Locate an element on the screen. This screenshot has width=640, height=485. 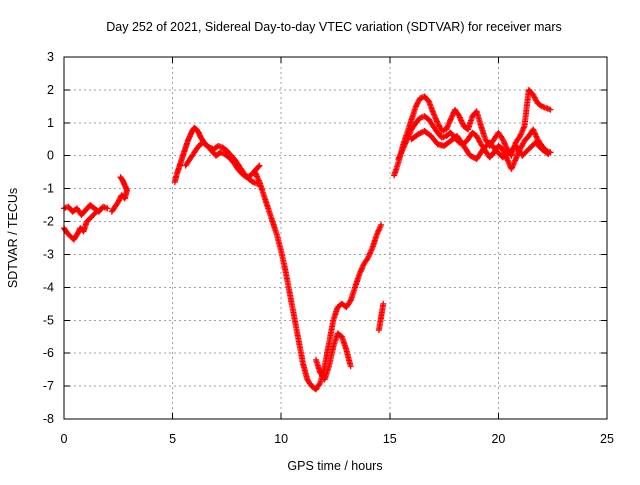
x-axis-label: GPS time / hours is located at coordinates (334, 466).